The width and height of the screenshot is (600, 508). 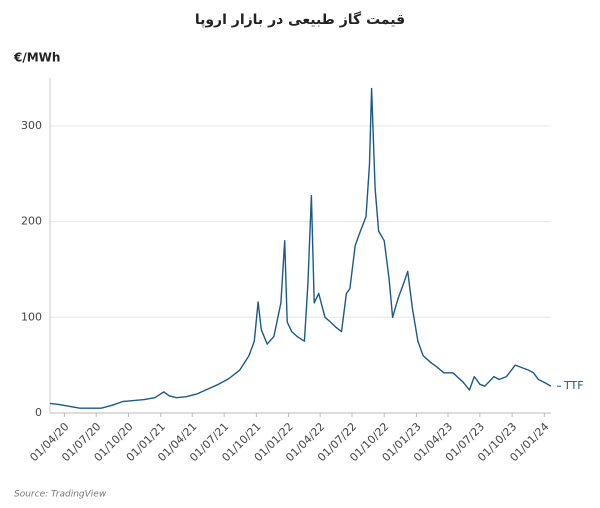 I want to click on y-axis-label: €/MWh, so click(x=36, y=58).